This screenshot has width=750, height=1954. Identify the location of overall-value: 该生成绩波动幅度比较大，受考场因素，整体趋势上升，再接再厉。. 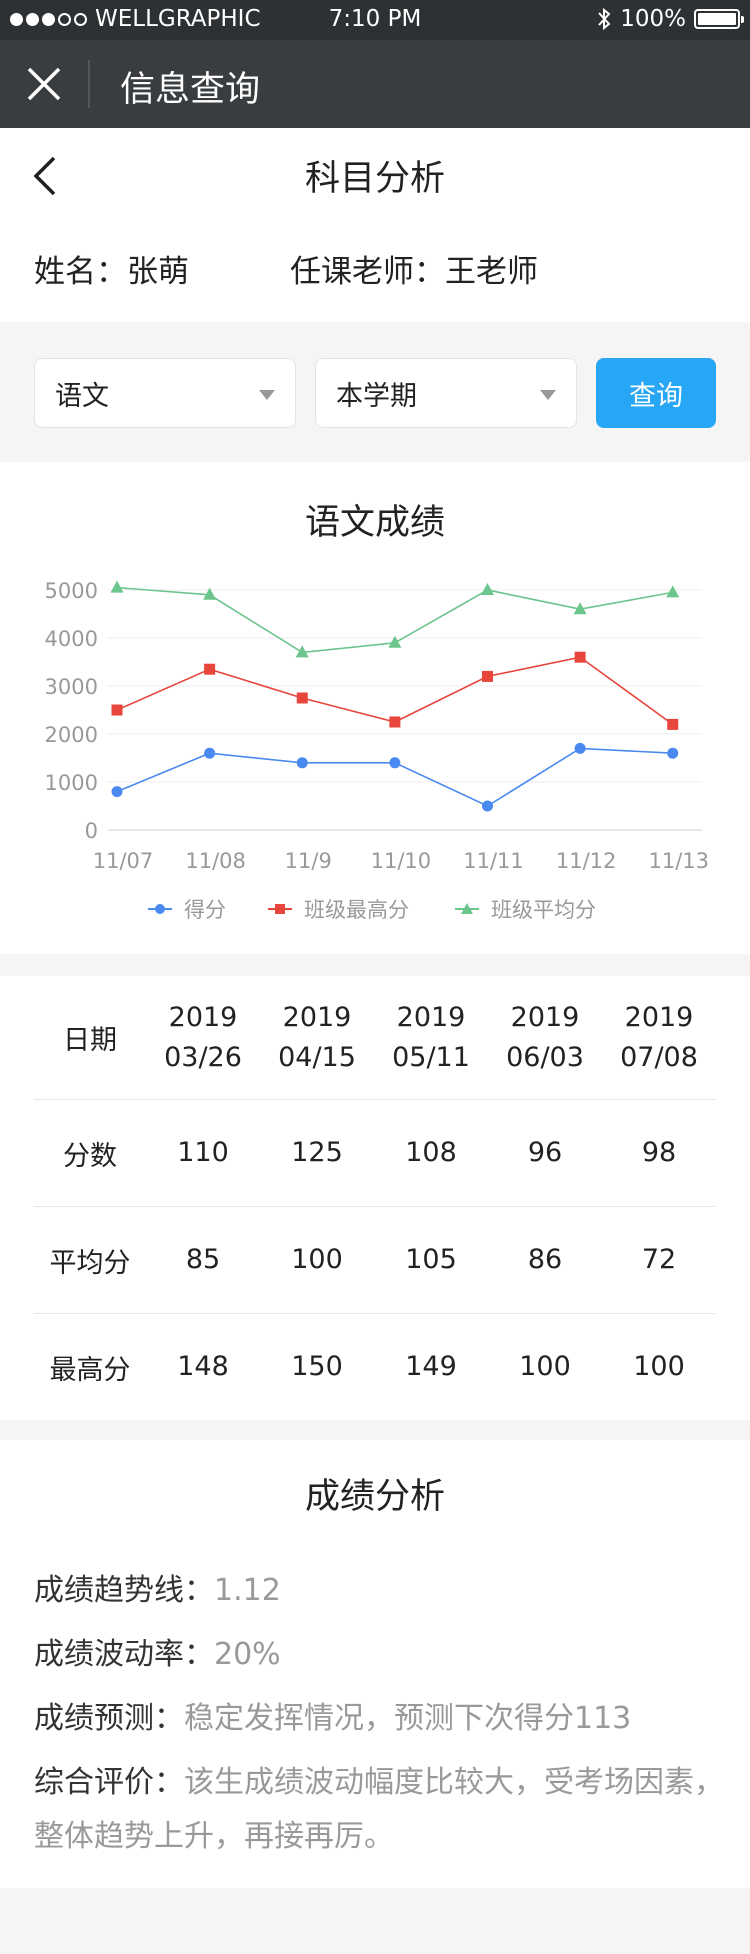
(379, 1809).